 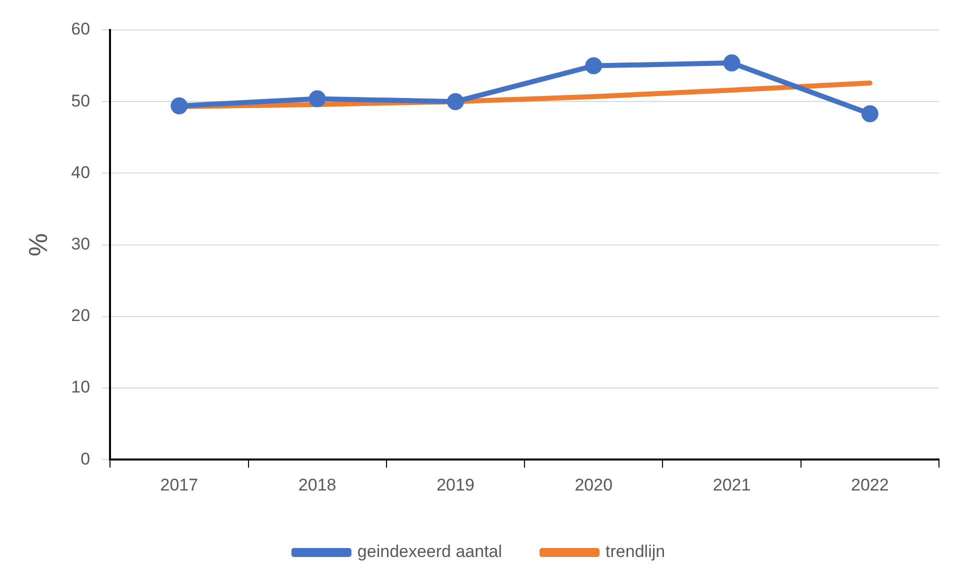 What do you see at coordinates (80, 244) in the screenshot?
I see `y-tick-label: 30` at bounding box center [80, 244].